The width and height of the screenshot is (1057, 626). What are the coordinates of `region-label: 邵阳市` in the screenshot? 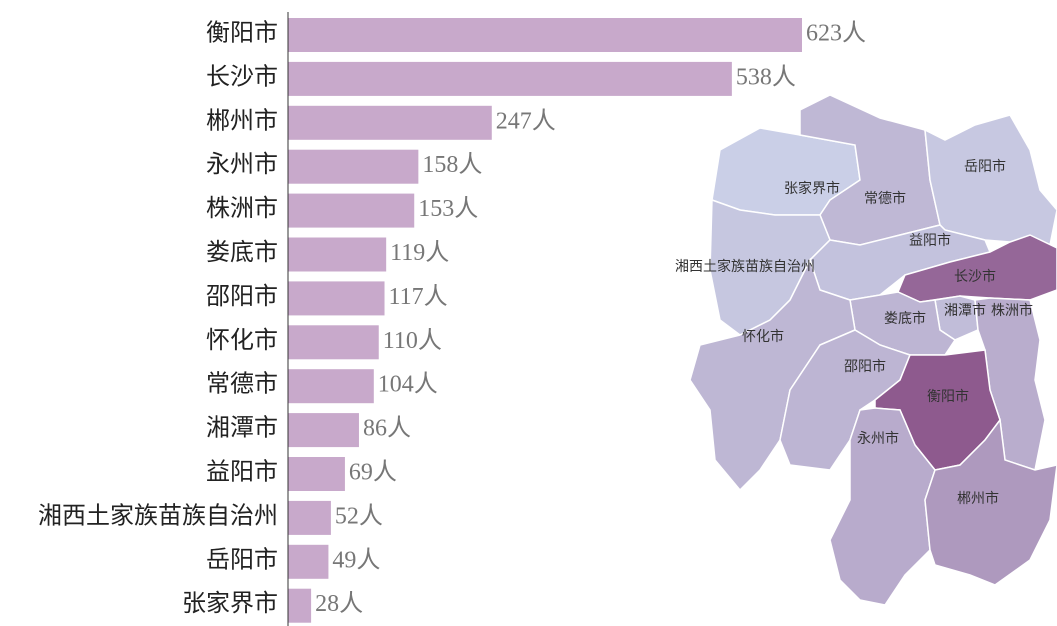 It's located at (865, 366).